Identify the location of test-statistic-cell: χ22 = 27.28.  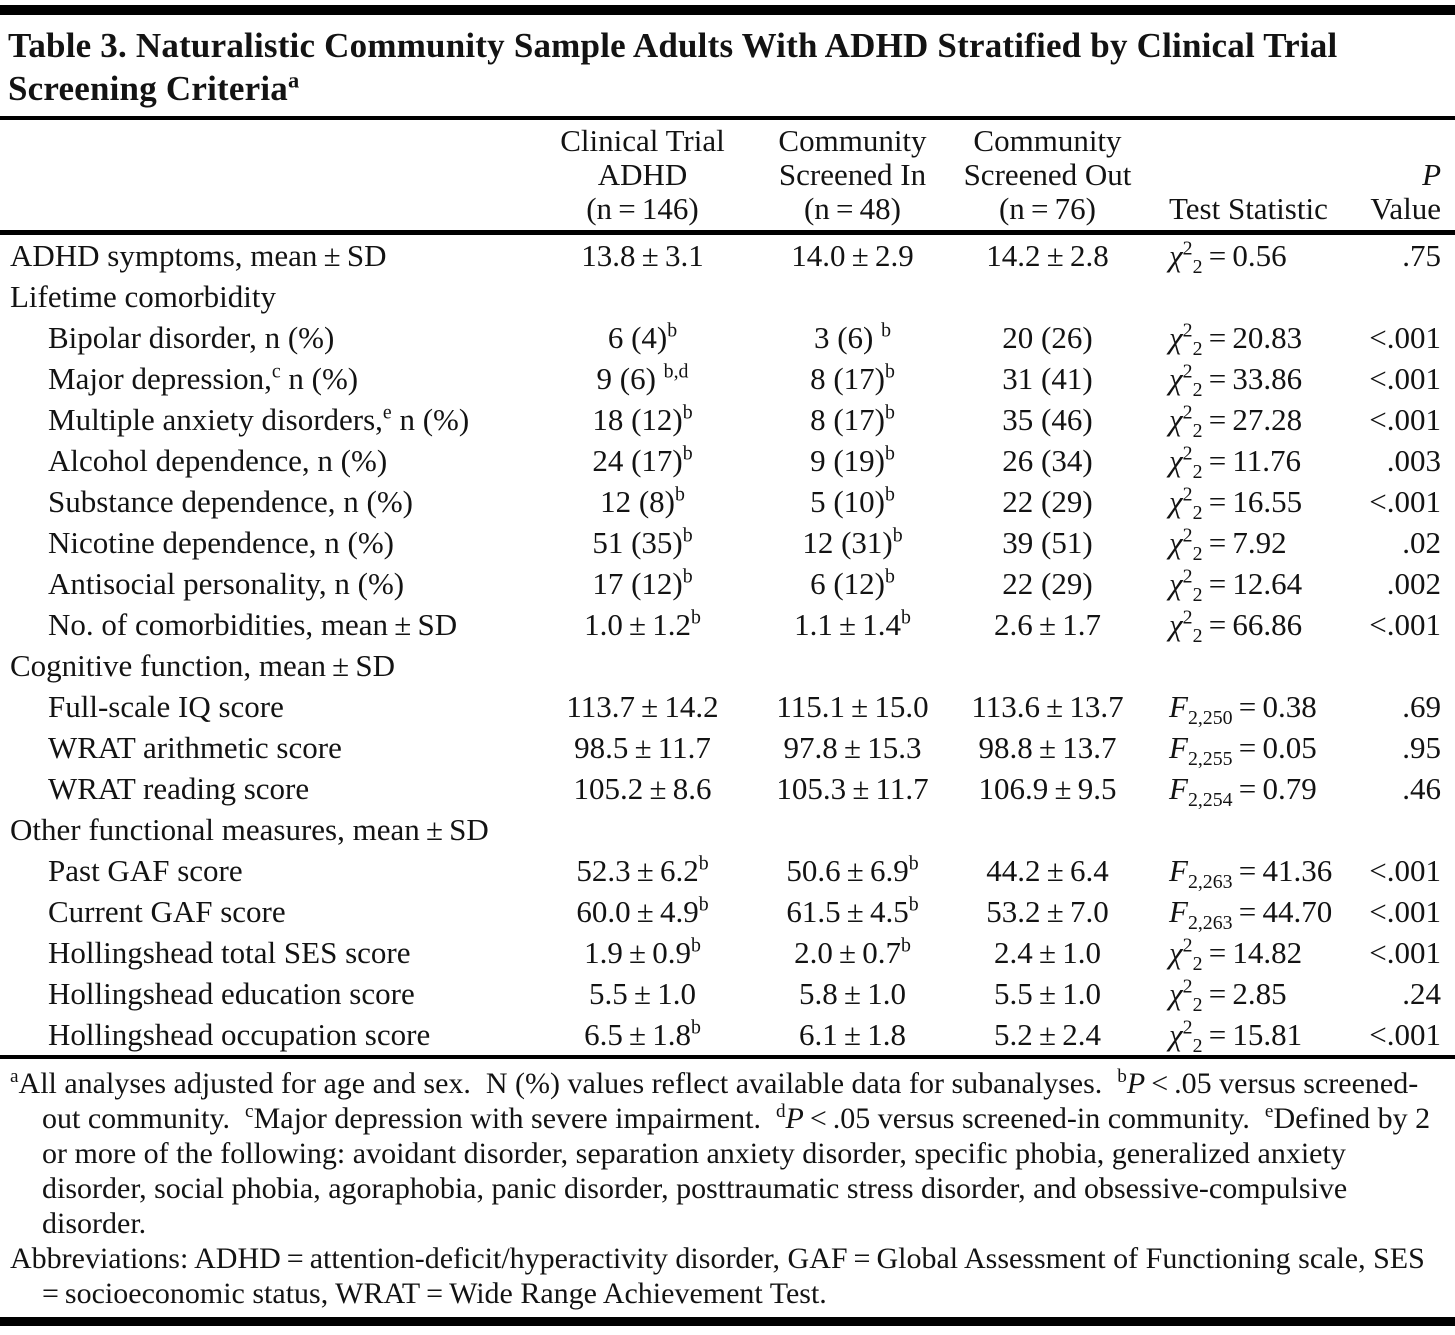
(1236, 421).